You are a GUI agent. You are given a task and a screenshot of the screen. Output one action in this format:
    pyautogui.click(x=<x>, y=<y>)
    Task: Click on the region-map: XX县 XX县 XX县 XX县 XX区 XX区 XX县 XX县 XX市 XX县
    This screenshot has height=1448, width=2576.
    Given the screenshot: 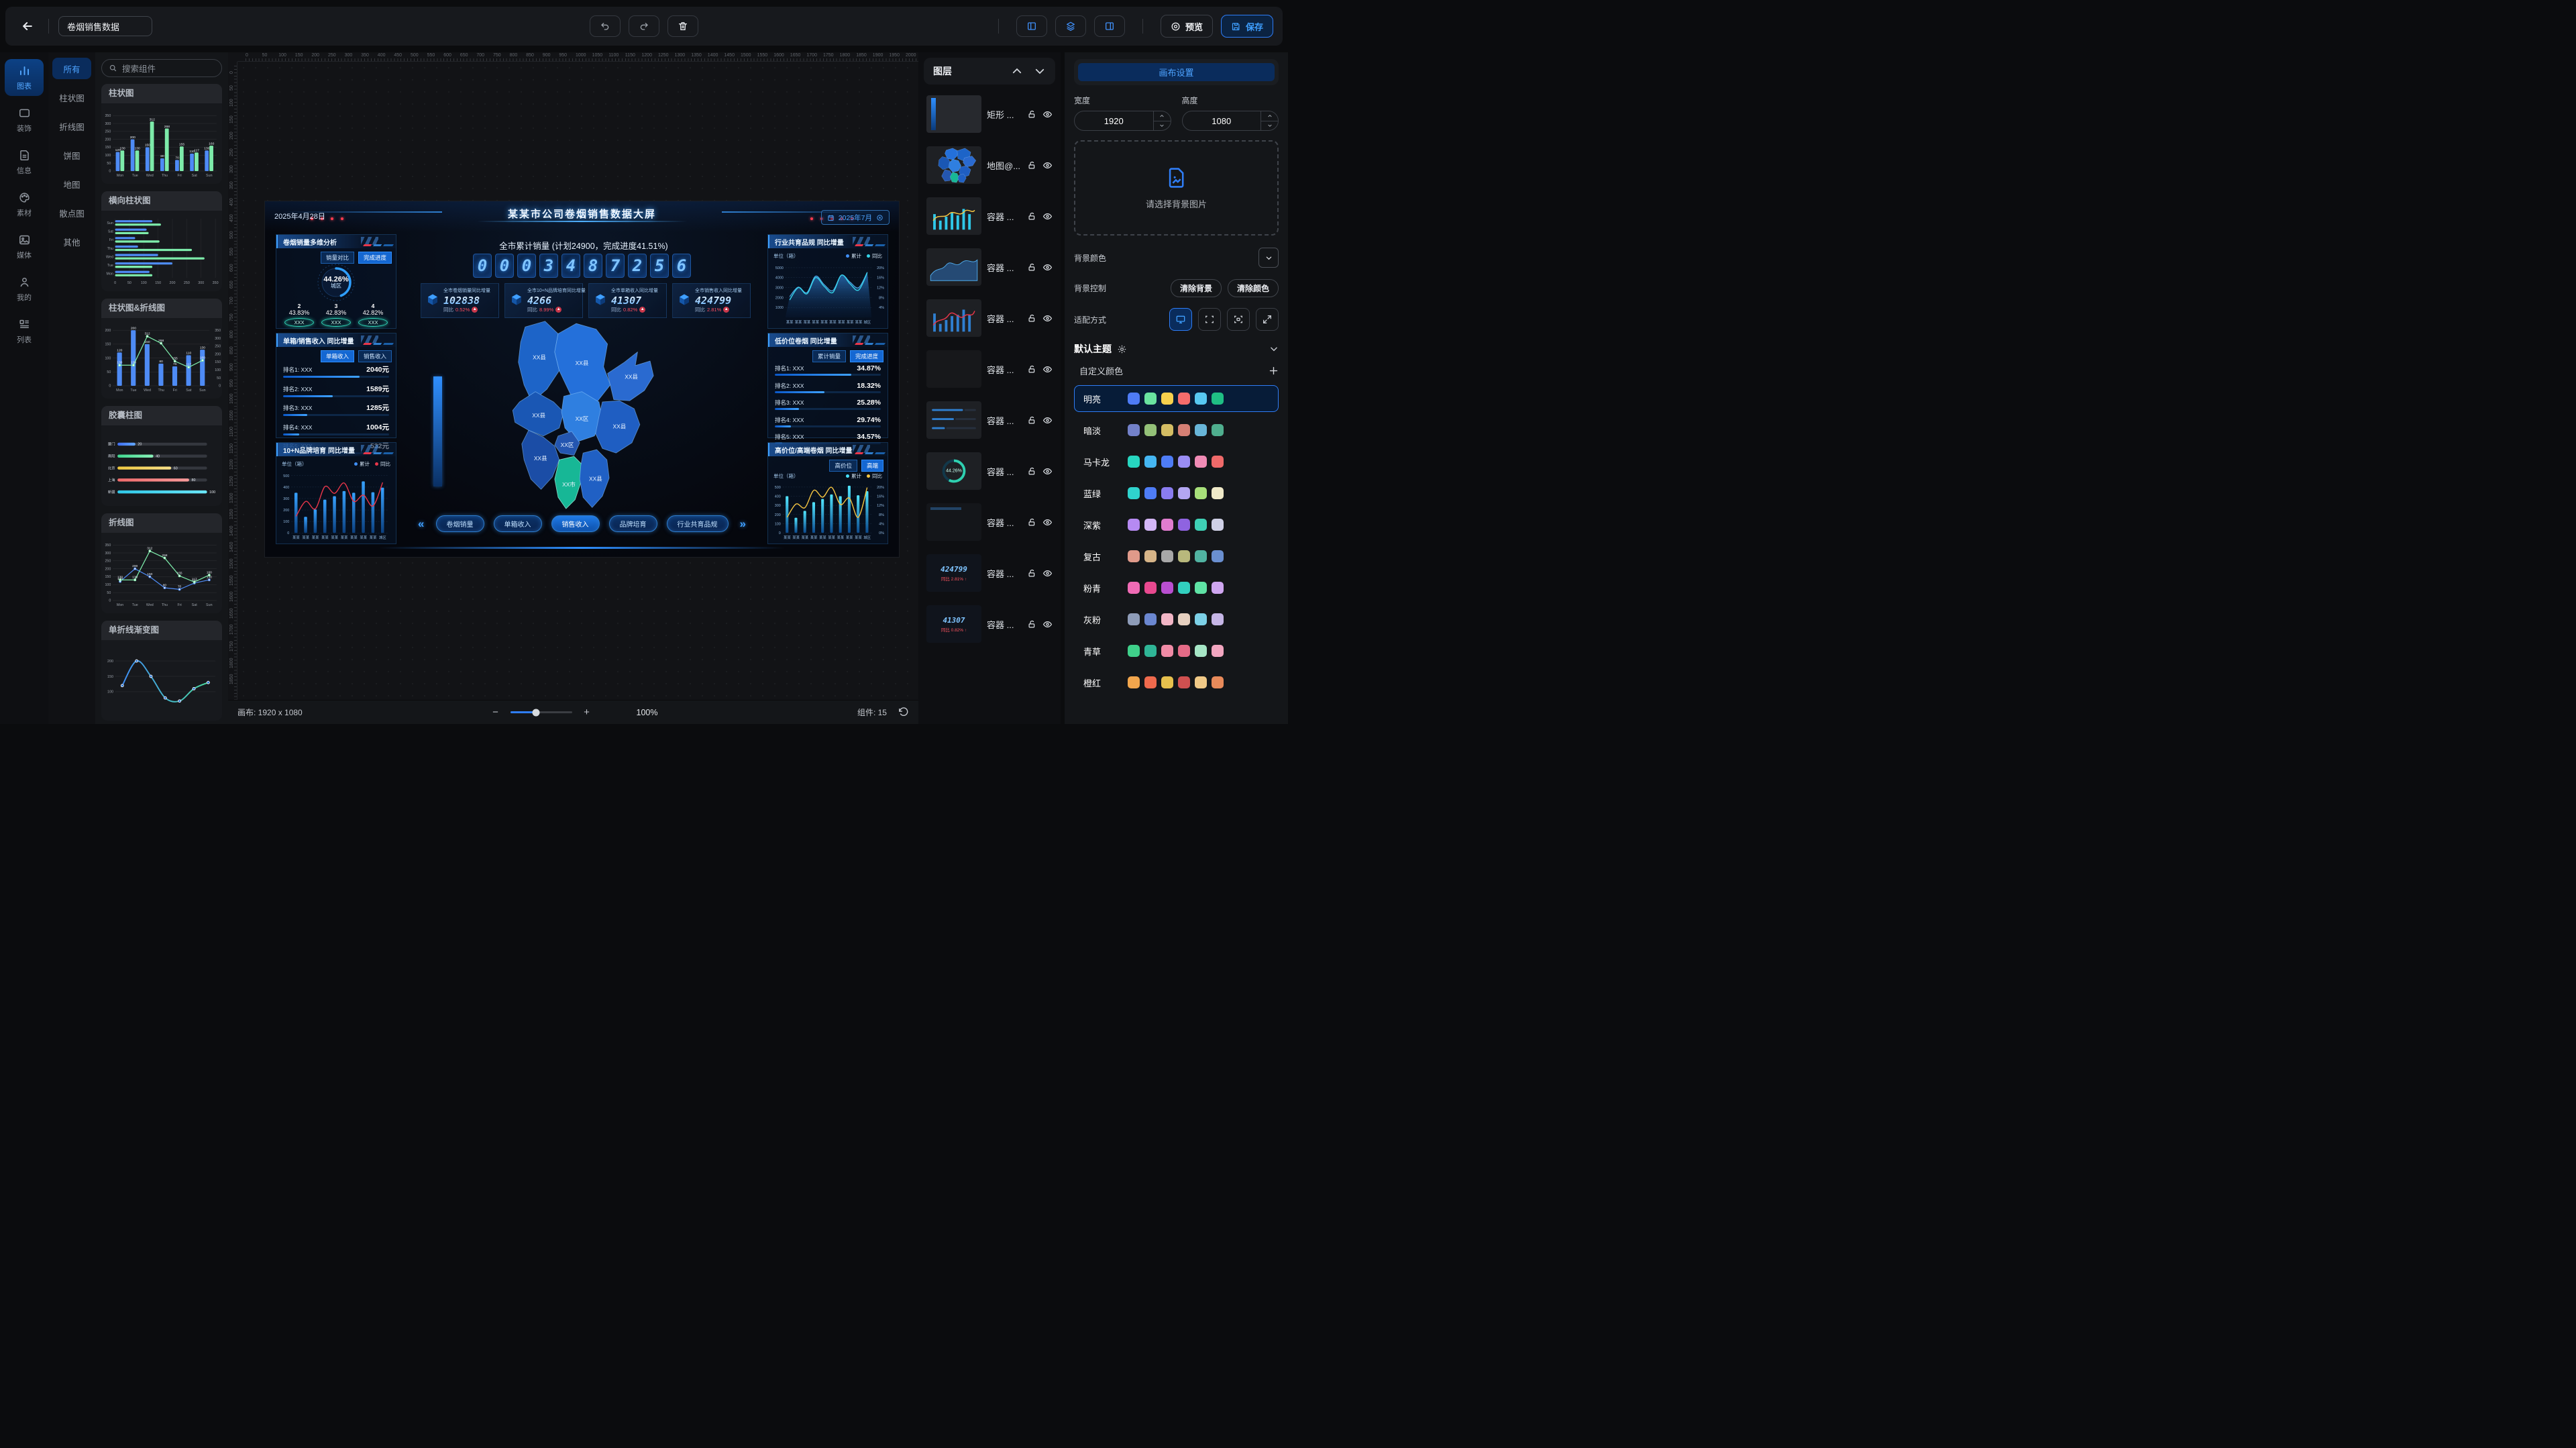 What is the action you would take?
    pyautogui.click(x=582, y=415)
    